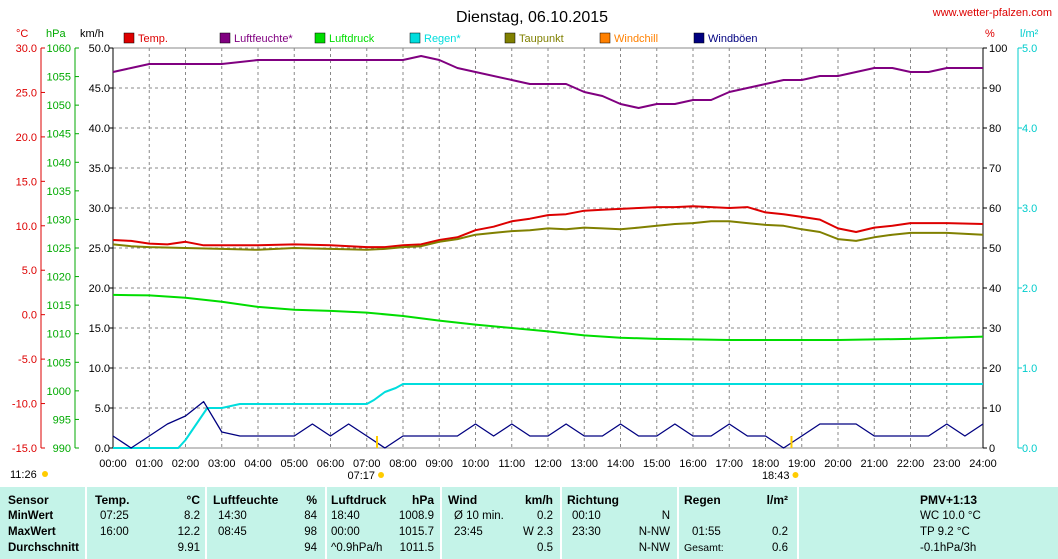 The height and width of the screenshot is (559, 1058). What do you see at coordinates (99, 249) in the screenshot?
I see `wind-tick-label: 25.0` at bounding box center [99, 249].